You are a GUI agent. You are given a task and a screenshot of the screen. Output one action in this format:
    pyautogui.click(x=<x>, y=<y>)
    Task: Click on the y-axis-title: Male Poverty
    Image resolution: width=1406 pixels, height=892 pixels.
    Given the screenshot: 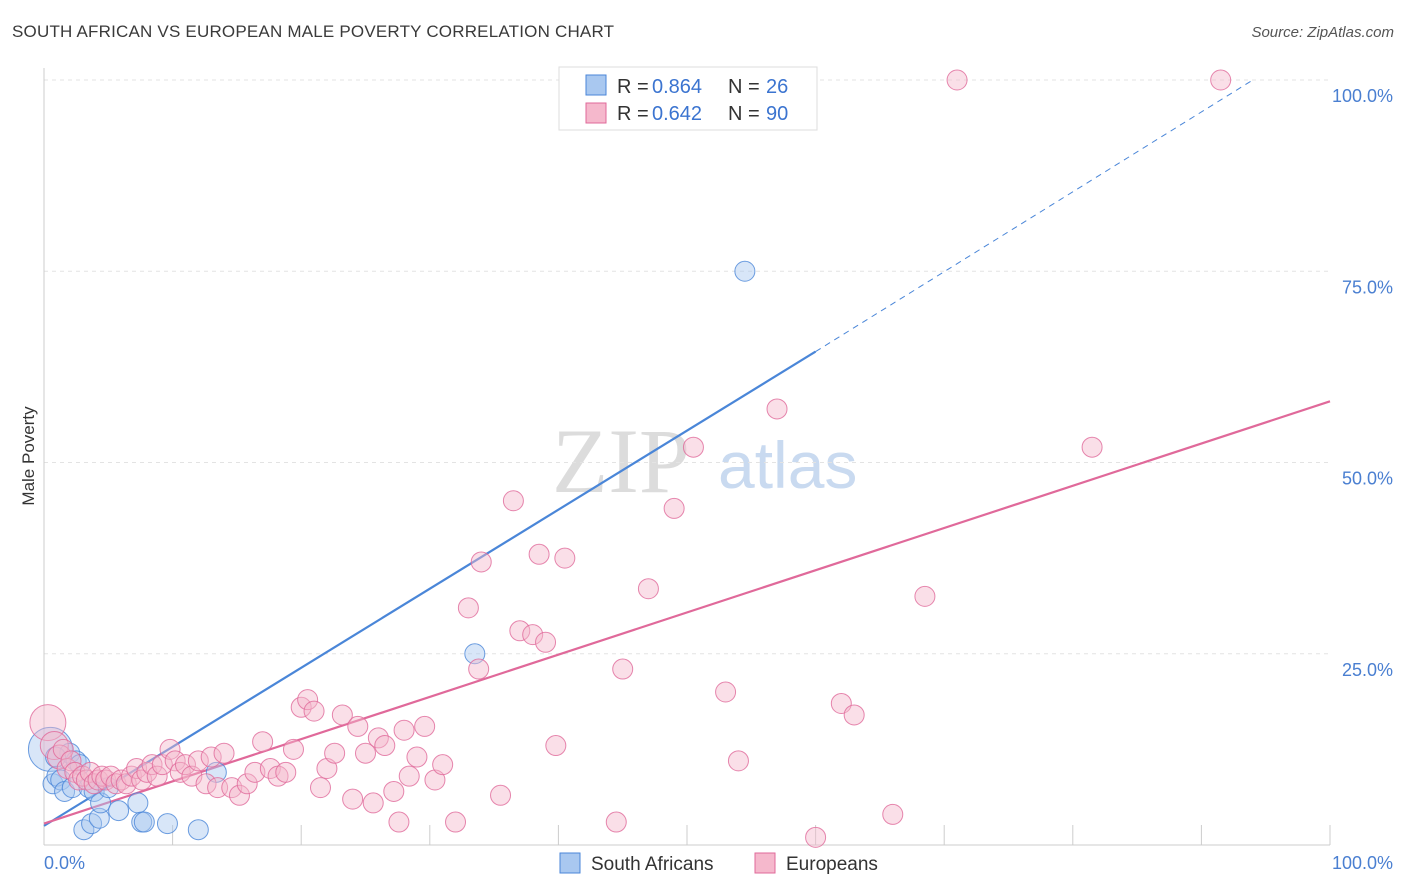 What is the action you would take?
    pyautogui.click(x=28, y=456)
    